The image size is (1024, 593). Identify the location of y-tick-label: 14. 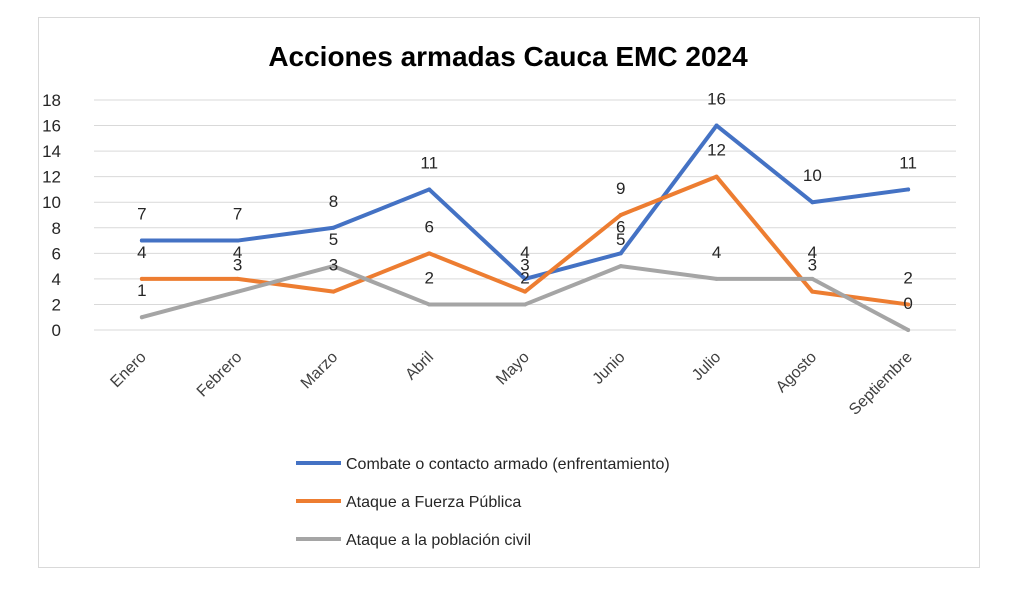
(51, 151).